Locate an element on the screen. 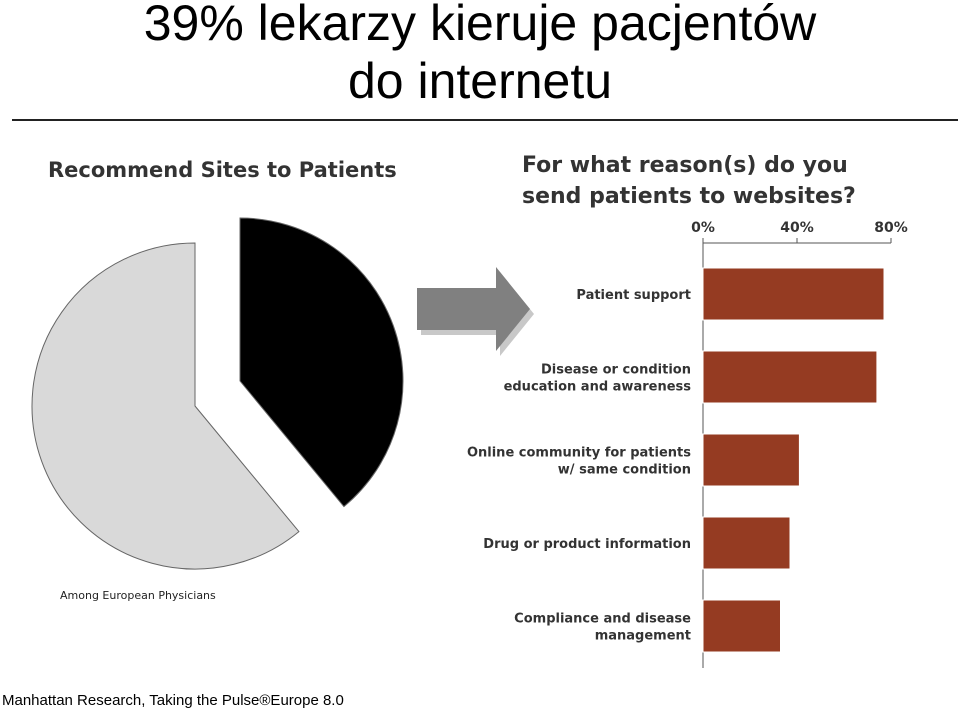 This screenshot has width=960, height=712. pie-chart-note: Among European Physicians is located at coordinates (138, 595).